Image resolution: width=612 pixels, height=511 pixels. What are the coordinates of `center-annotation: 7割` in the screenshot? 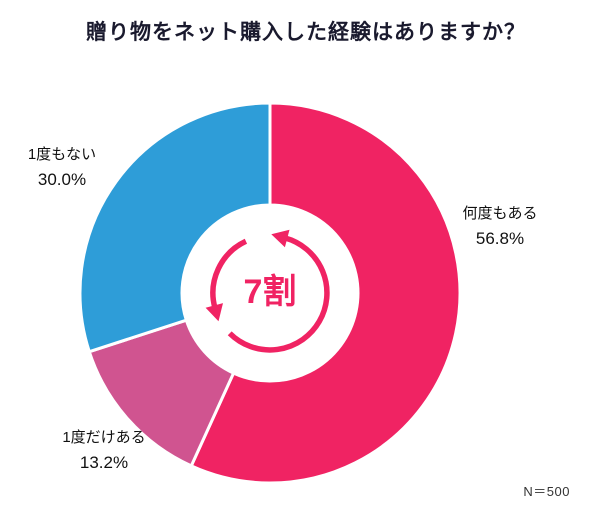 It's located at (270, 292).